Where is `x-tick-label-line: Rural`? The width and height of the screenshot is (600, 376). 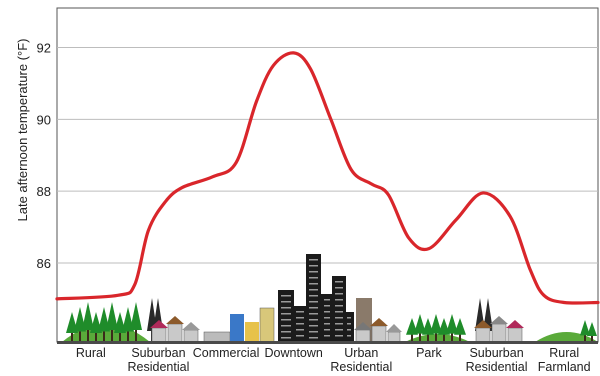
x-tick-label-line: Rural is located at coordinates (91, 353).